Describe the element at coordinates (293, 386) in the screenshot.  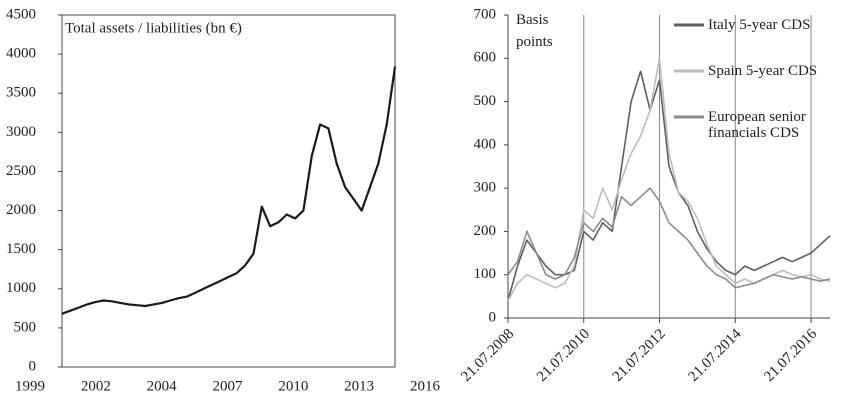
I see `x-tick-label: 2010` at that location.